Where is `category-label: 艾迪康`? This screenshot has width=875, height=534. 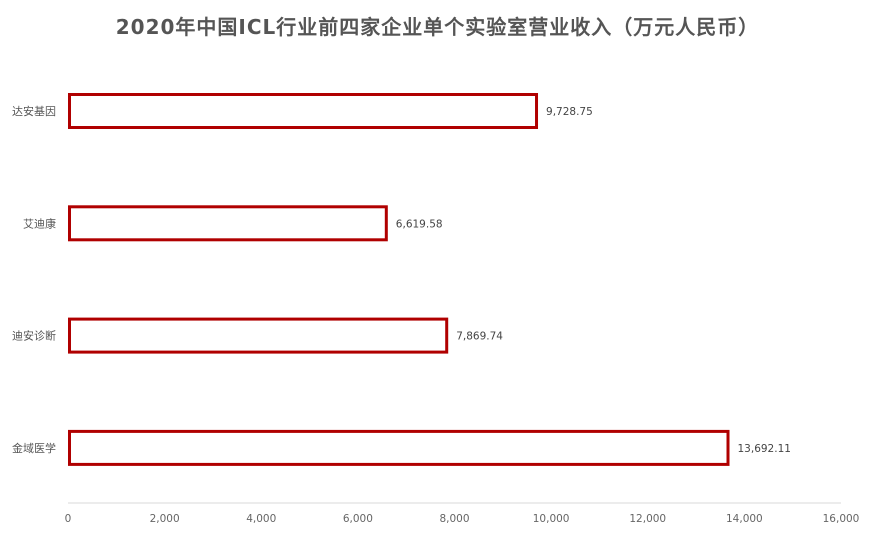
category-label: 艾迪康 is located at coordinates (39, 223).